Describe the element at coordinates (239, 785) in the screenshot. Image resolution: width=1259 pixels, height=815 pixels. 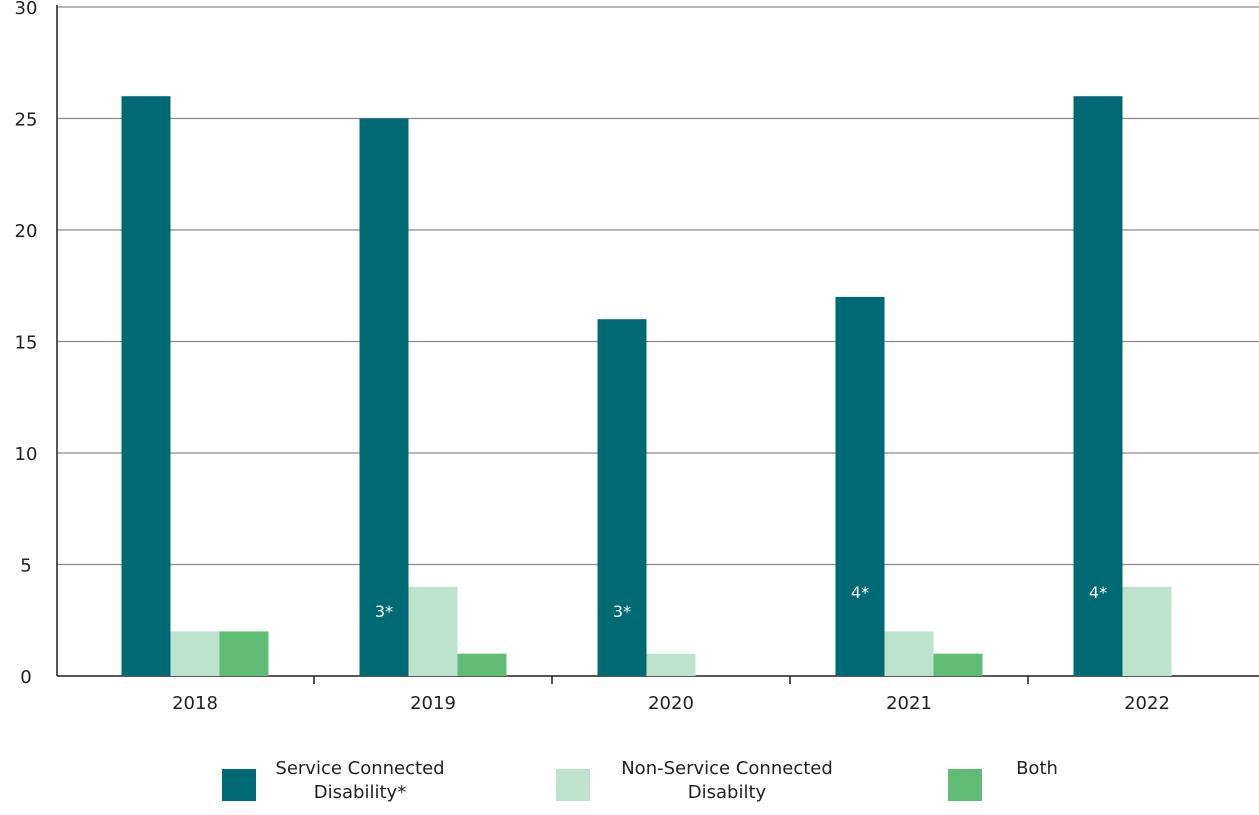
I see `legend-swatch-service-connected` at that location.